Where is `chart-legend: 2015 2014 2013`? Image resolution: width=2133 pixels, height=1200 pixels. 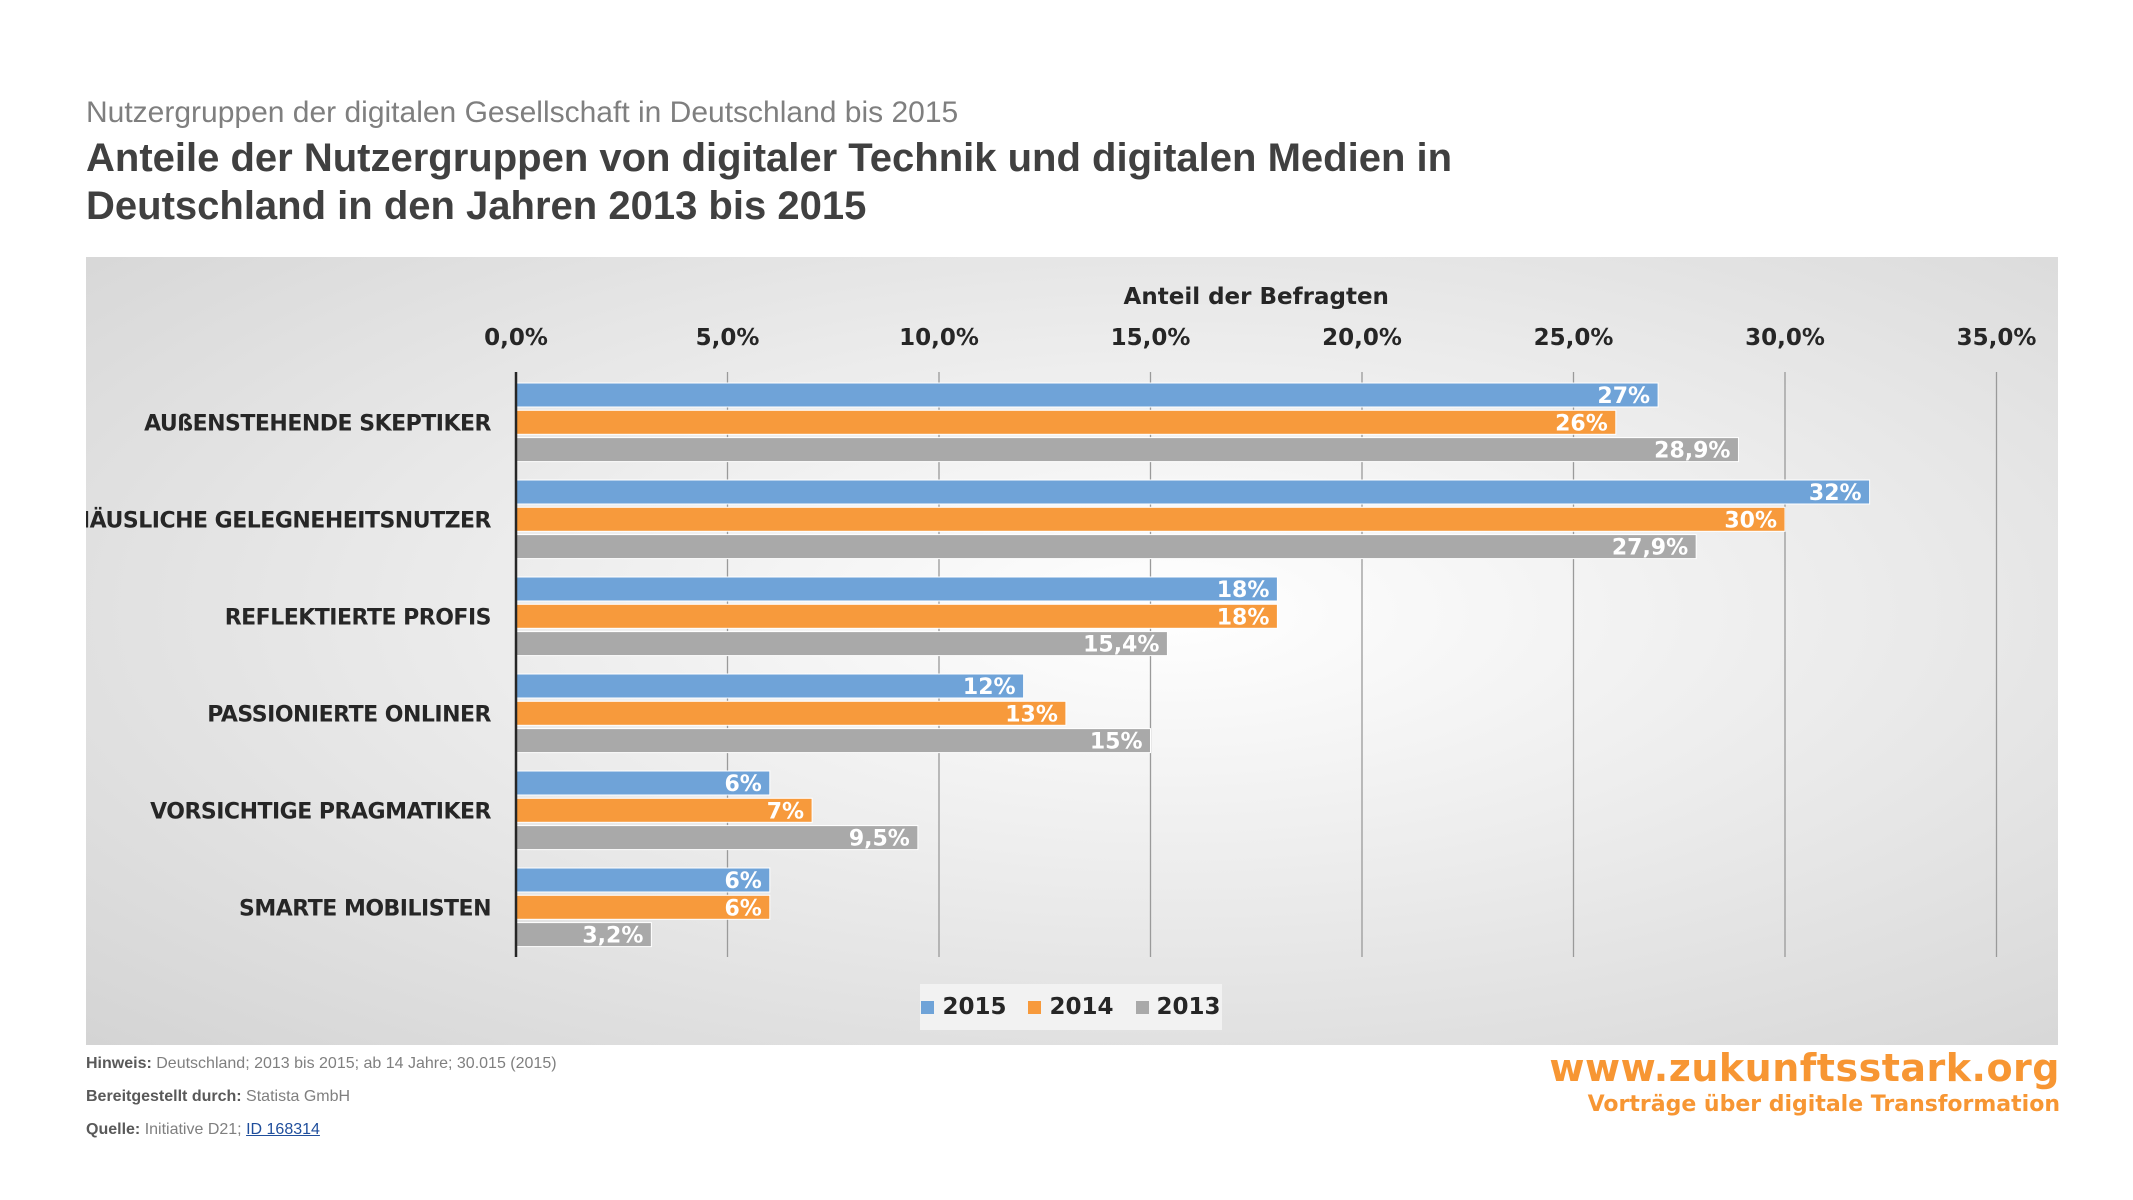 chart-legend: 2015 2014 2013 is located at coordinates (1071, 1007).